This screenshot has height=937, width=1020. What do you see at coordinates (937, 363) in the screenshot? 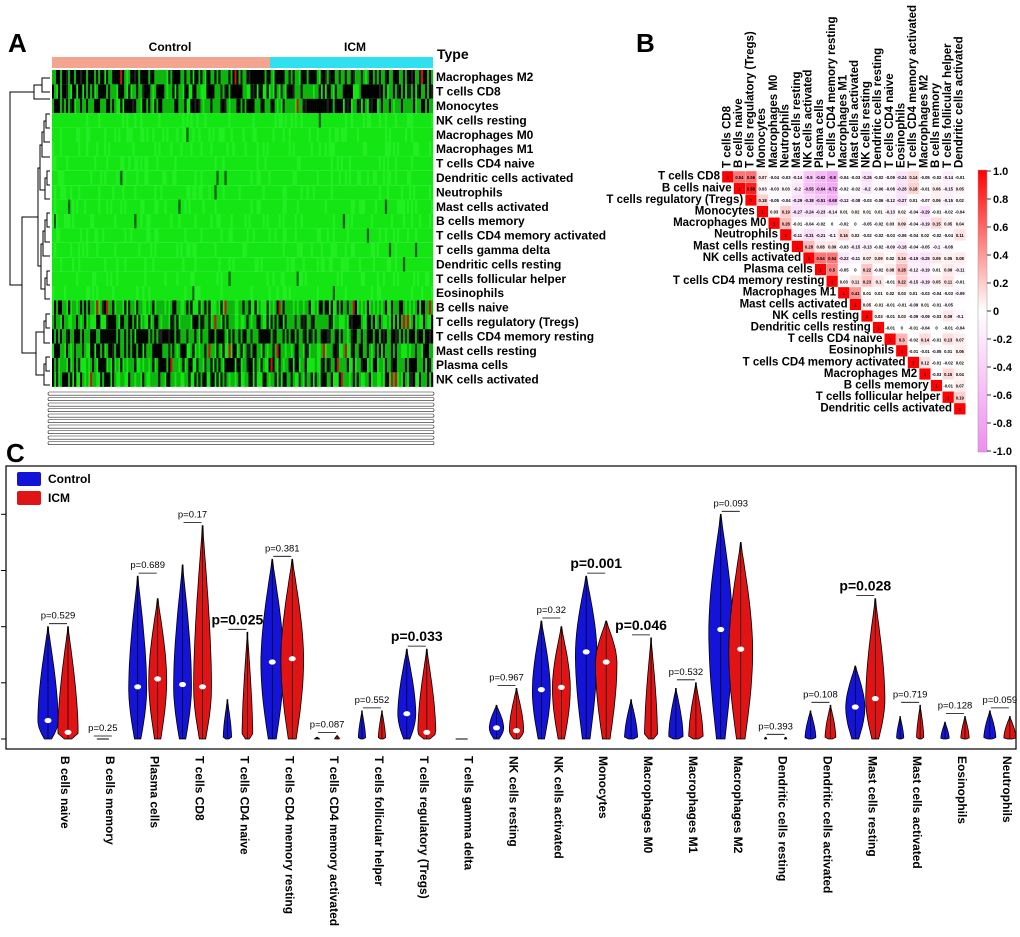
I see `corr-value: -0.01` at bounding box center [937, 363].